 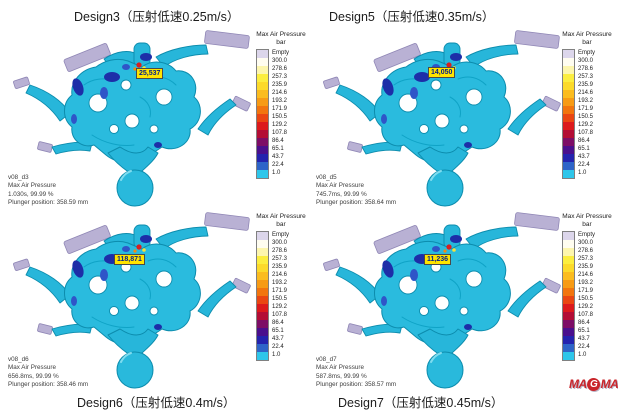 What do you see at coordinates (150, 73) in the screenshot?
I see `max-pressure-callout-design3: 25,537` at bounding box center [150, 73].